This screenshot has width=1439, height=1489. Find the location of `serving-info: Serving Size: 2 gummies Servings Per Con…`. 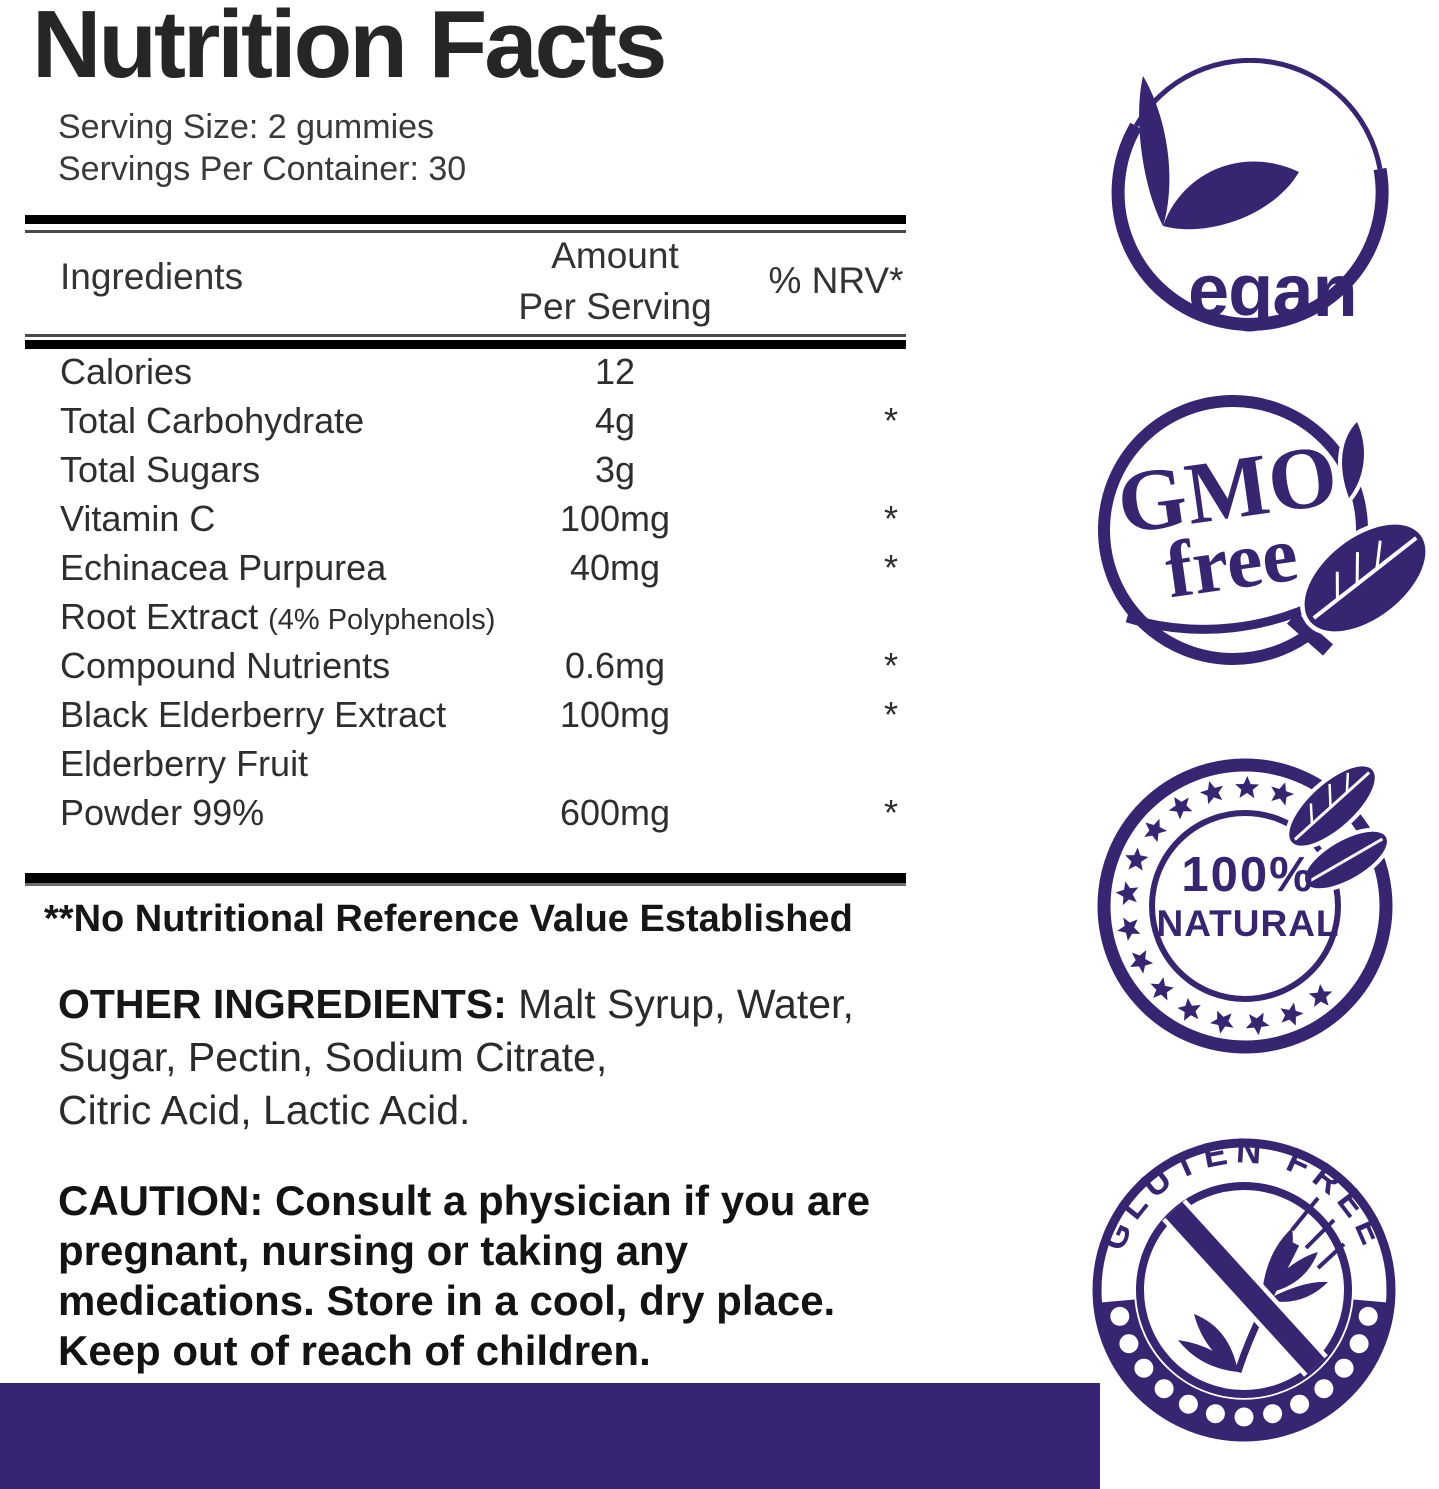

serving-info: Serving Size: 2 gummies Servings Per Con… is located at coordinates (262, 148).